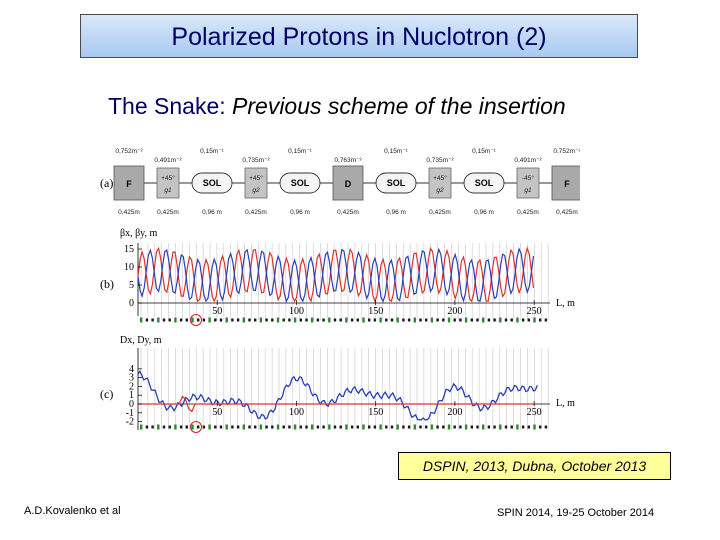 The image size is (720, 540). I want to click on lattice-panel-label: (a), so click(106, 183).